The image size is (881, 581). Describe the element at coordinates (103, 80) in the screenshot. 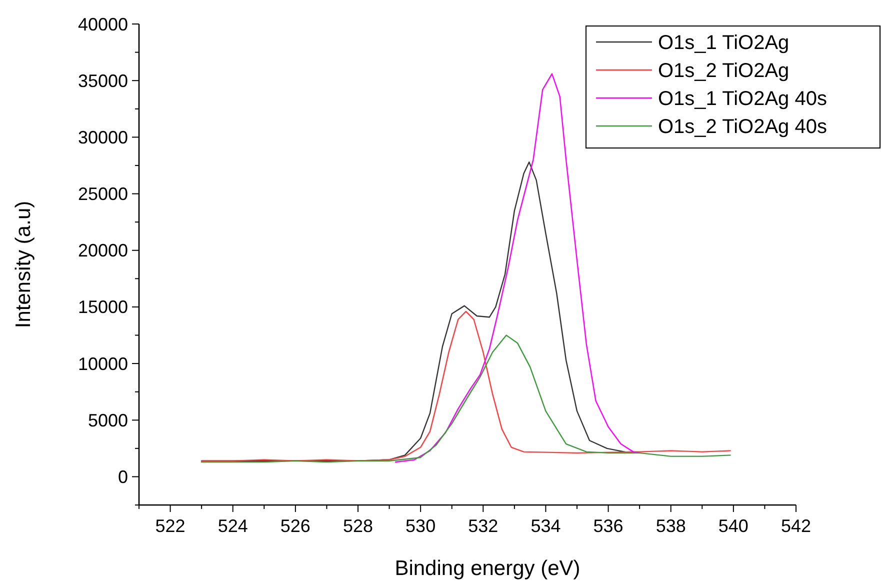

I see `y-tick-label: 35000` at that location.